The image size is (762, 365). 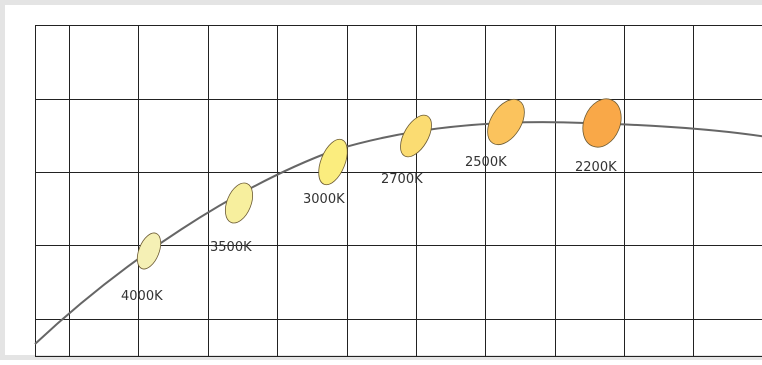 I want to click on label-4000k: 4000K, so click(x=142, y=296).